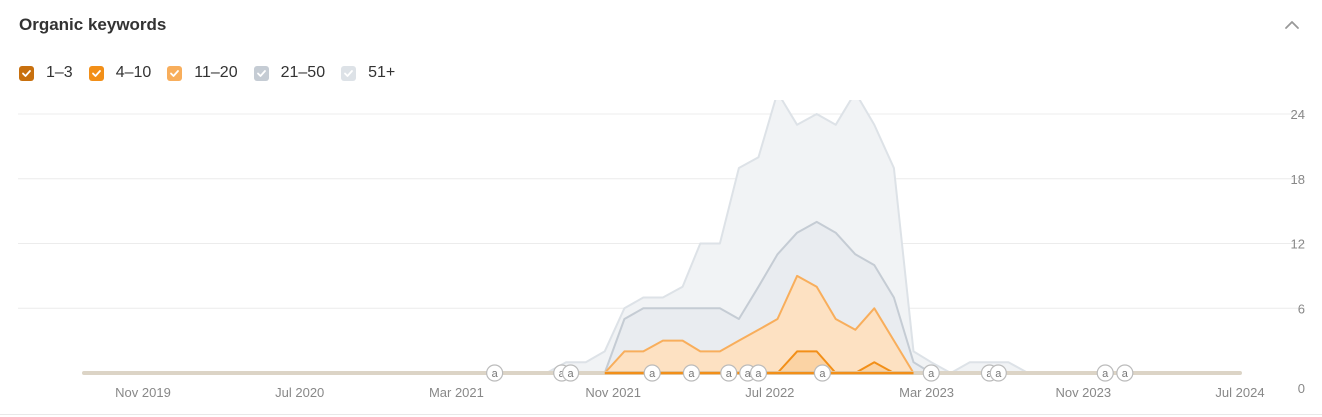 The height and width of the screenshot is (417, 1322). I want to click on card-title: Organic keywords, so click(93, 24).